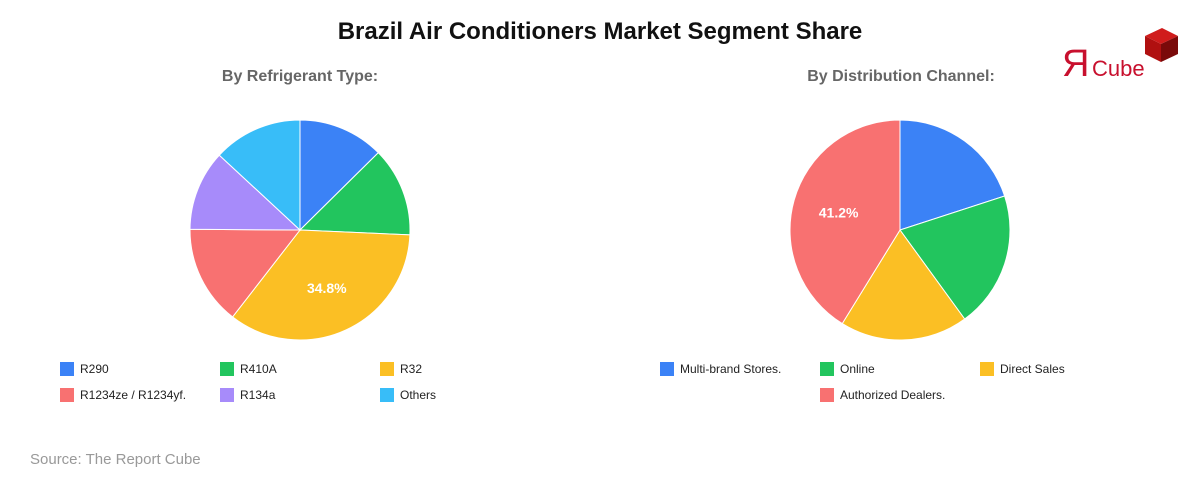 The width and height of the screenshot is (1200, 480). What do you see at coordinates (720, 369) in the screenshot?
I see `legend-item-multi-brand: Multi-brand Stores.` at bounding box center [720, 369].